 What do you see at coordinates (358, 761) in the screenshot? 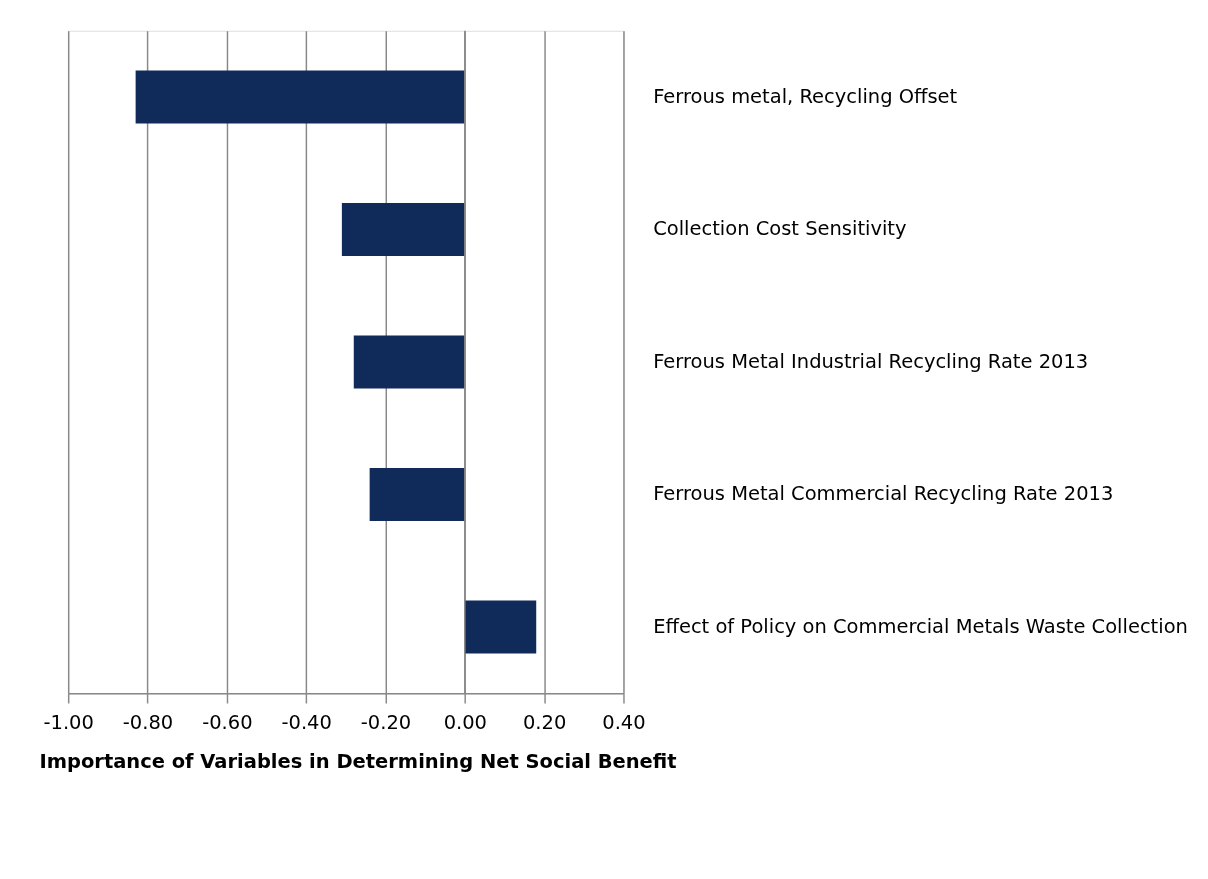
I see `x-axis-title: Importance of Variables in Determining Net Social Benefit` at bounding box center [358, 761].